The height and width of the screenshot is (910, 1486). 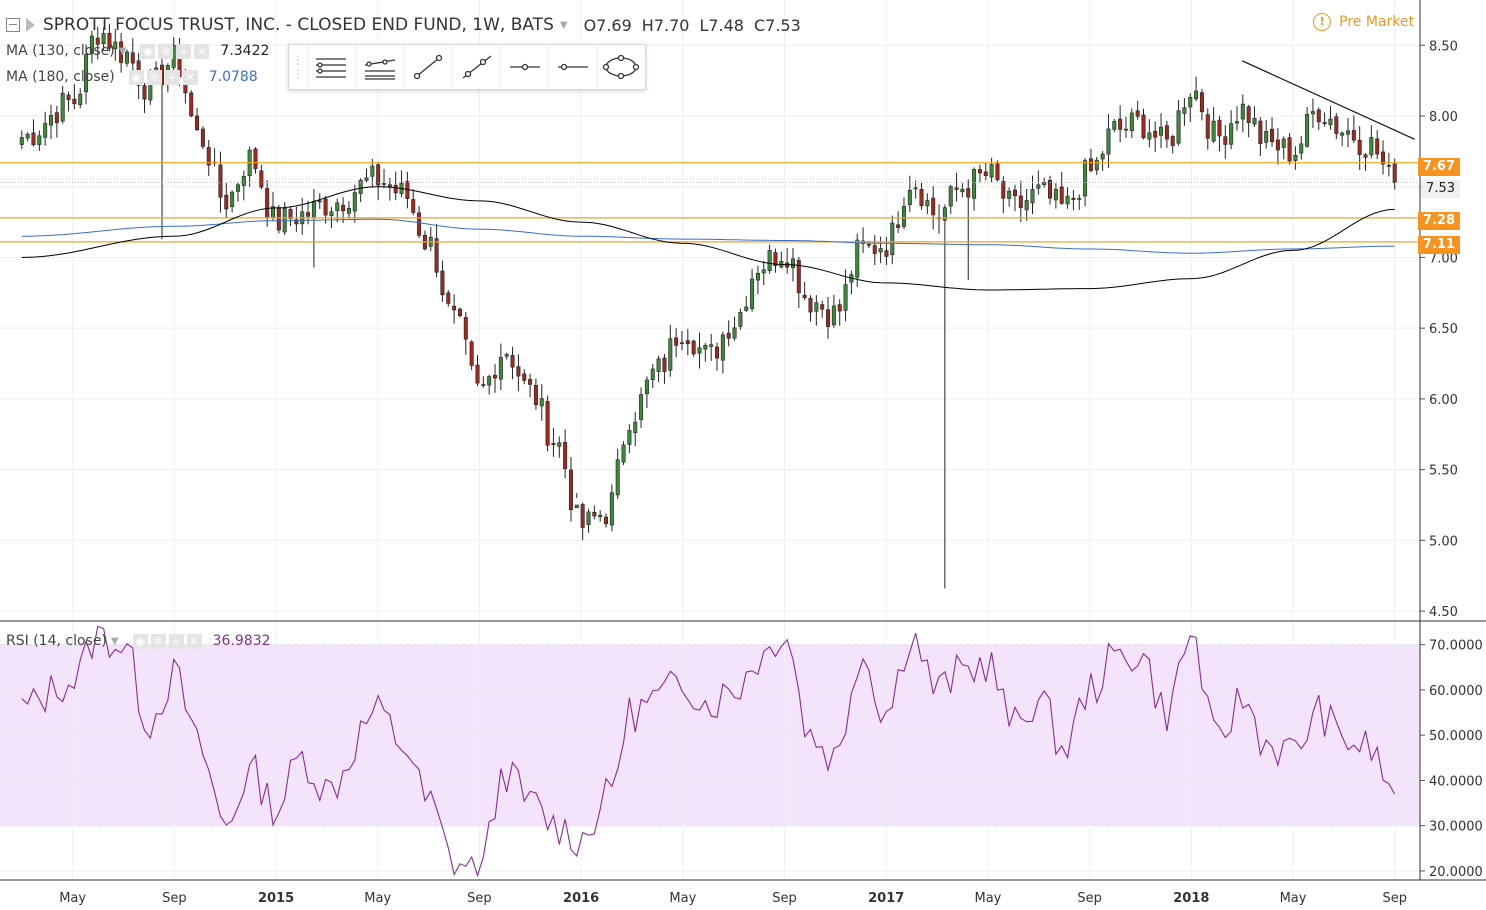 I want to click on price-tick-label: 7.00, so click(x=1443, y=258).